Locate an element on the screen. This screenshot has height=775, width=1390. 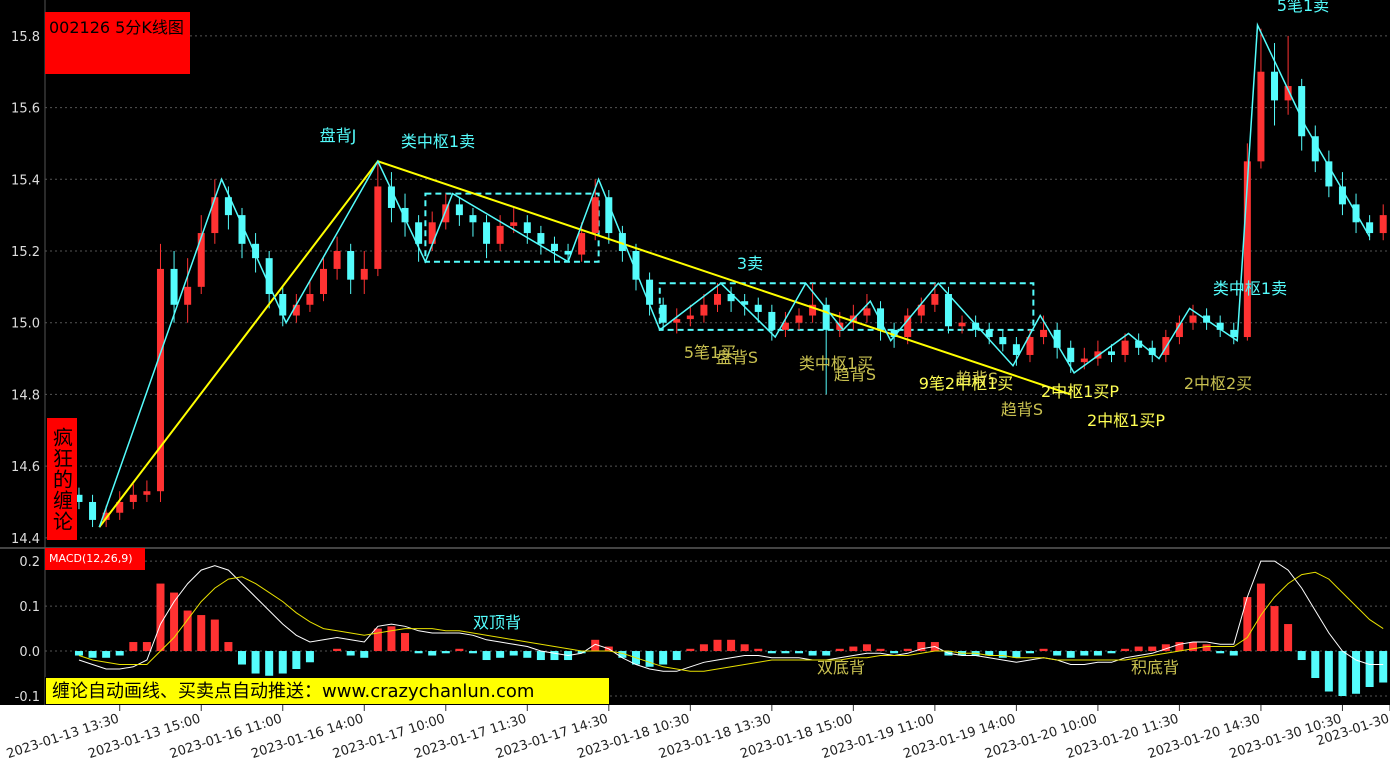
annotation: 积底背 is located at coordinates (1155, 667).